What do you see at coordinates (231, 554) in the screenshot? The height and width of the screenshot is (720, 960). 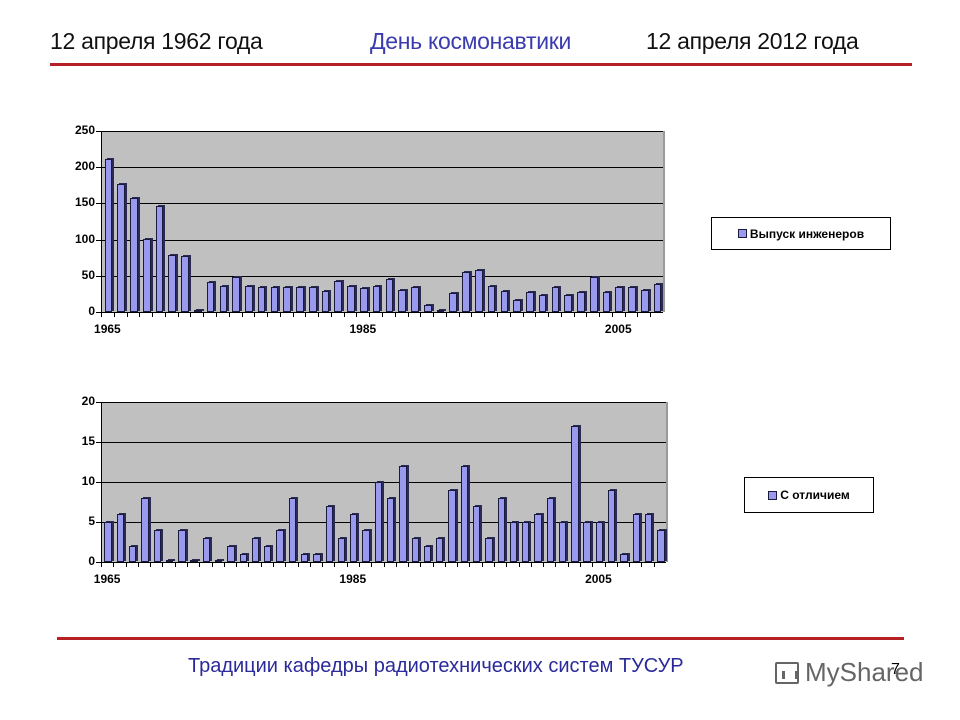 I see `bar-1975` at bounding box center [231, 554].